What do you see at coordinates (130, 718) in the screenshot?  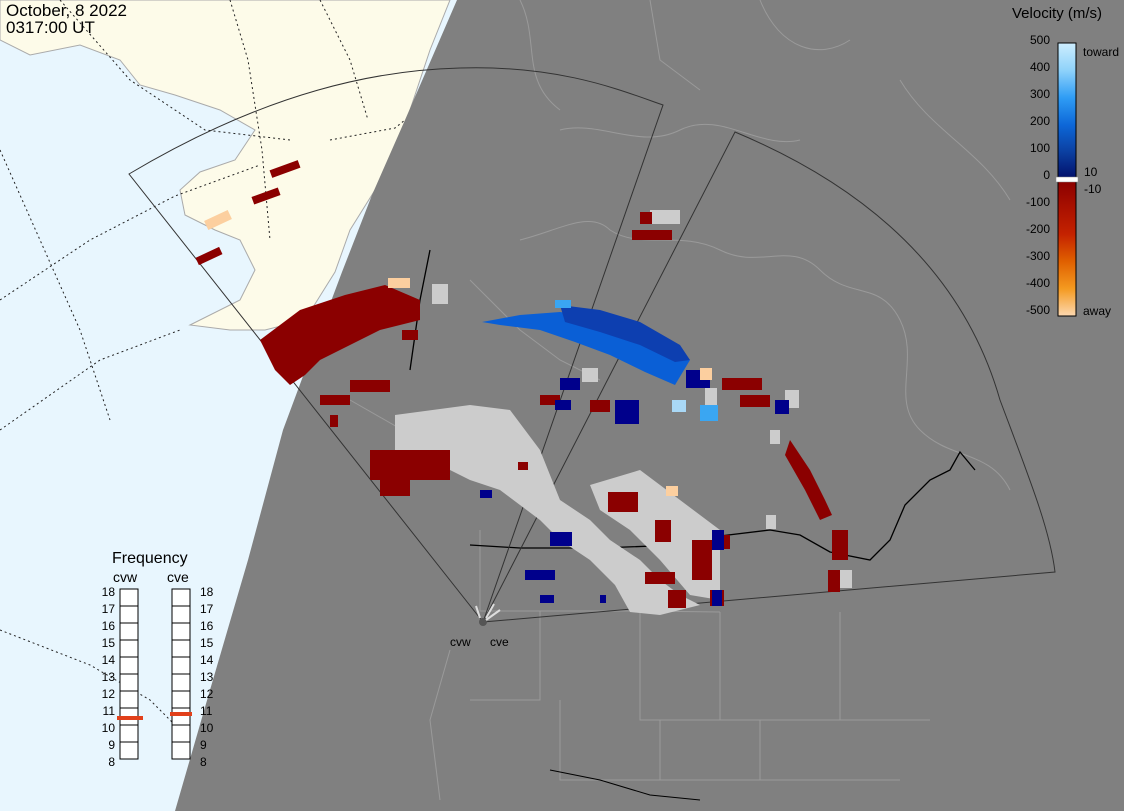 I see `cvw-frequency-indicator` at bounding box center [130, 718].